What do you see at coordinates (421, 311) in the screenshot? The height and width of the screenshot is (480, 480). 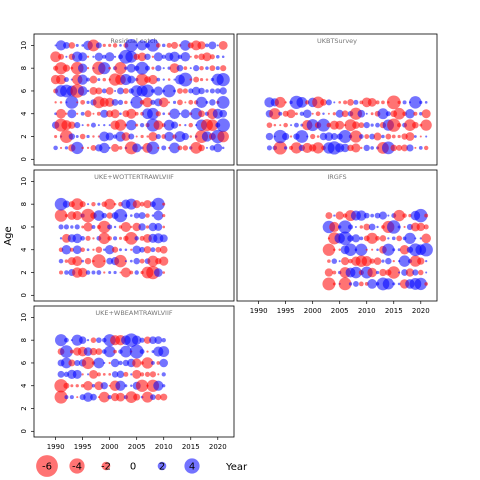 I see `x-tick-label: 2020` at bounding box center [421, 311].